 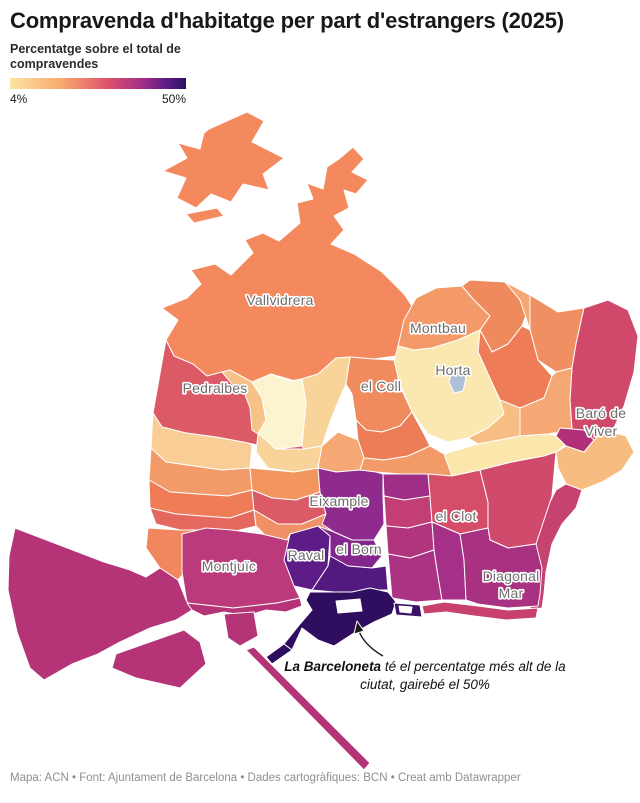 I want to click on legend-gradient-bar, so click(x=98, y=83).